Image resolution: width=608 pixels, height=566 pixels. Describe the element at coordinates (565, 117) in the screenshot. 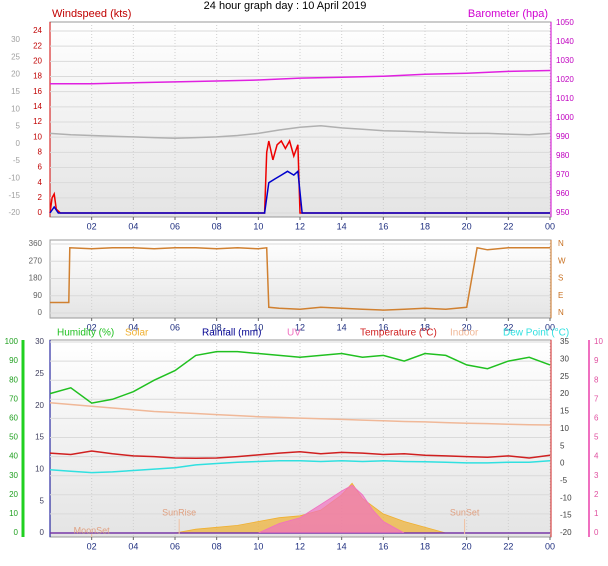

I see `y2-tick-label: 1000` at that location.